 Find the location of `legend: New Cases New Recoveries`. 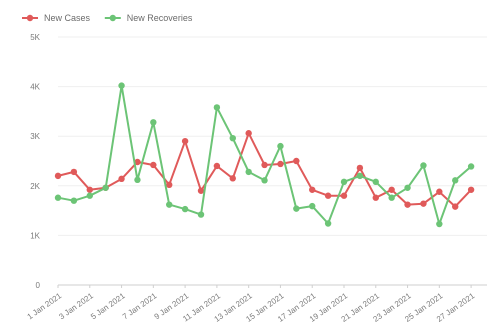

legend: New Cases New Recoveries is located at coordinates (107, 18).